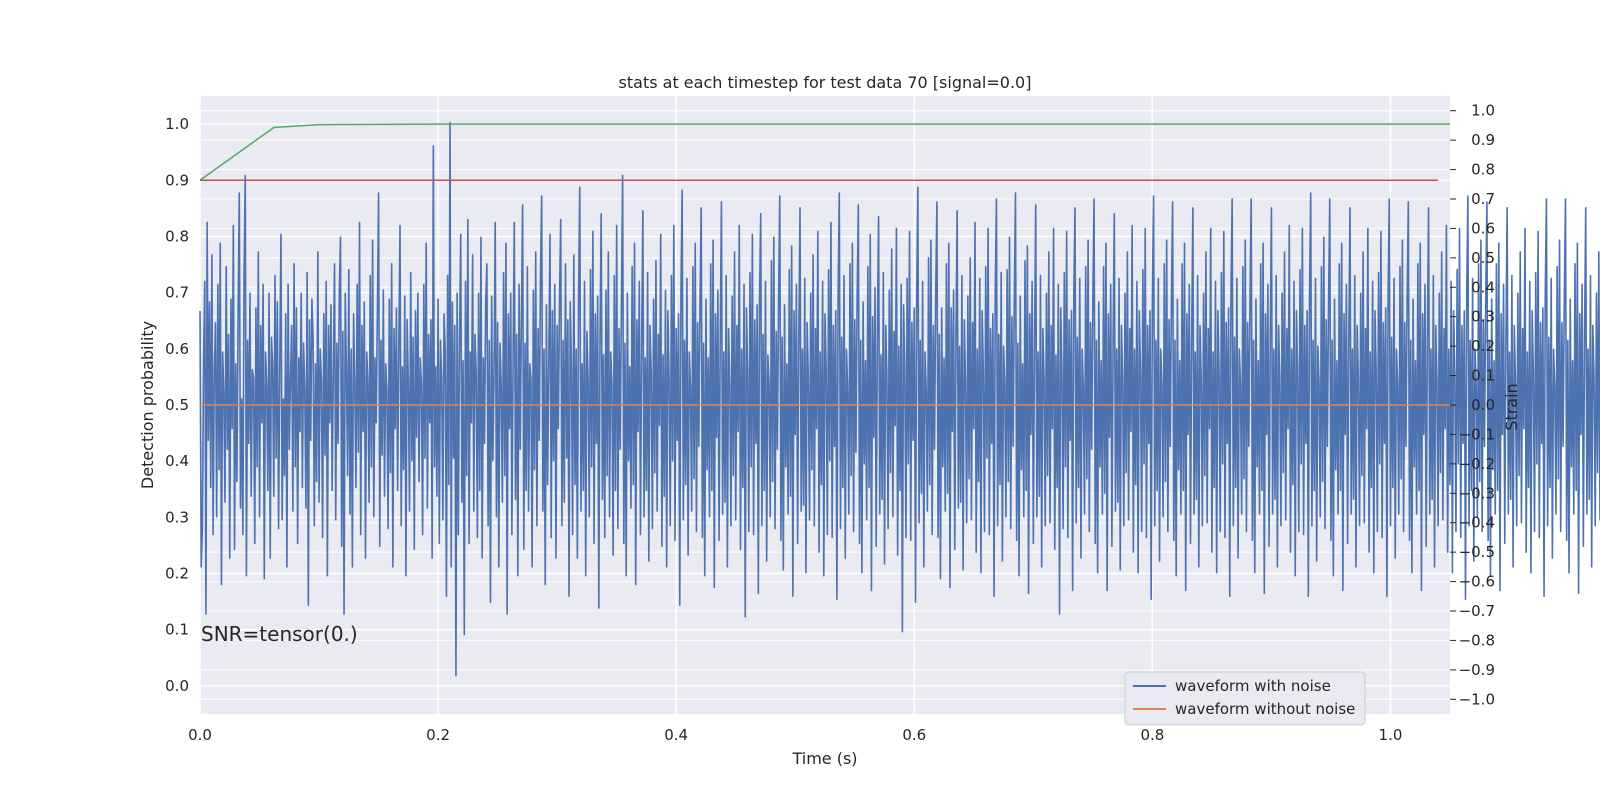  What do you see at coordinates (177, 574) in the screenshot?
I see `y-tick-label: 0.2` at bounding box center [177, 574].